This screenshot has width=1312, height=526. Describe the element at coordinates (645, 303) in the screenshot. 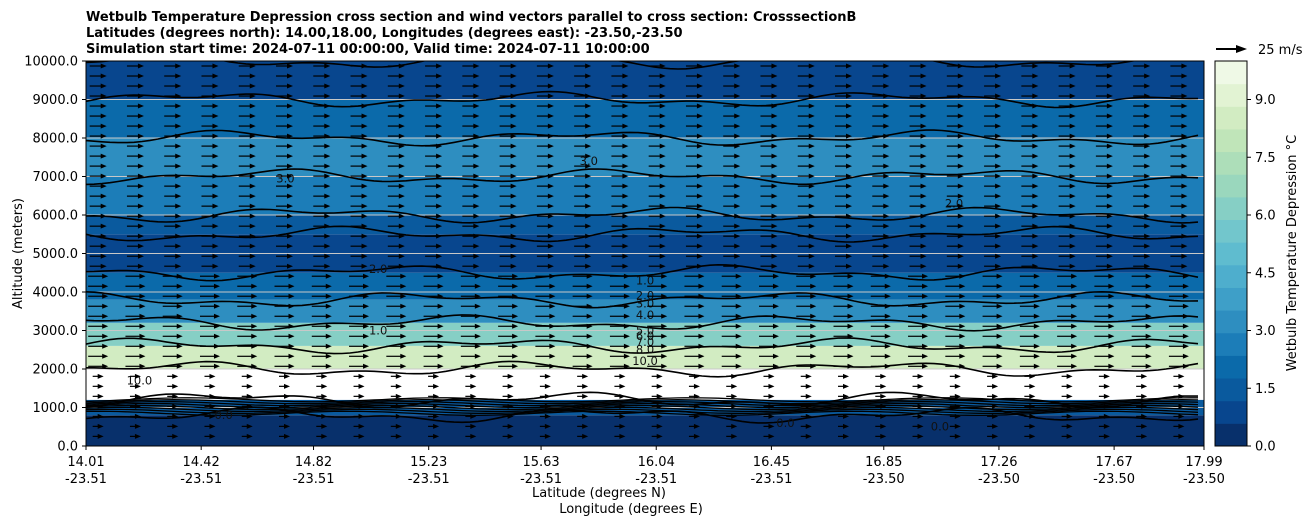

I see `contour-label: 3.0` at that location.